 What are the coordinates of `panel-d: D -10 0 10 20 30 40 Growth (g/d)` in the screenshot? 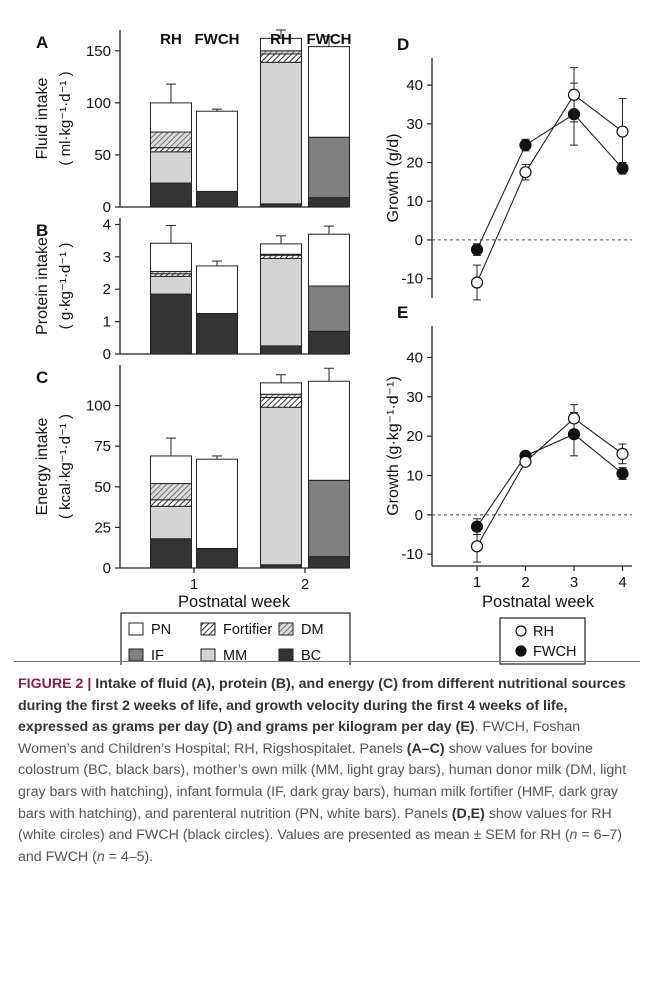 It's located at (508, 168).